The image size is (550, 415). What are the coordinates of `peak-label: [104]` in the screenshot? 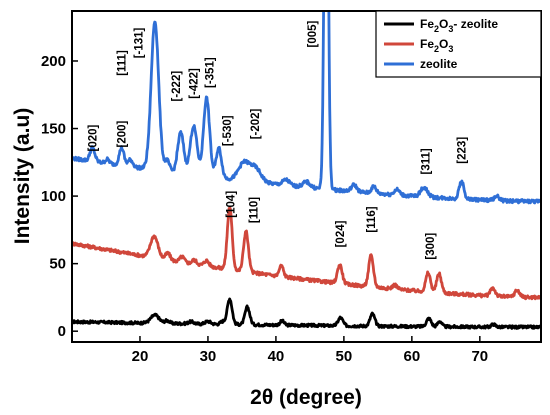 It's located at (231, 204).